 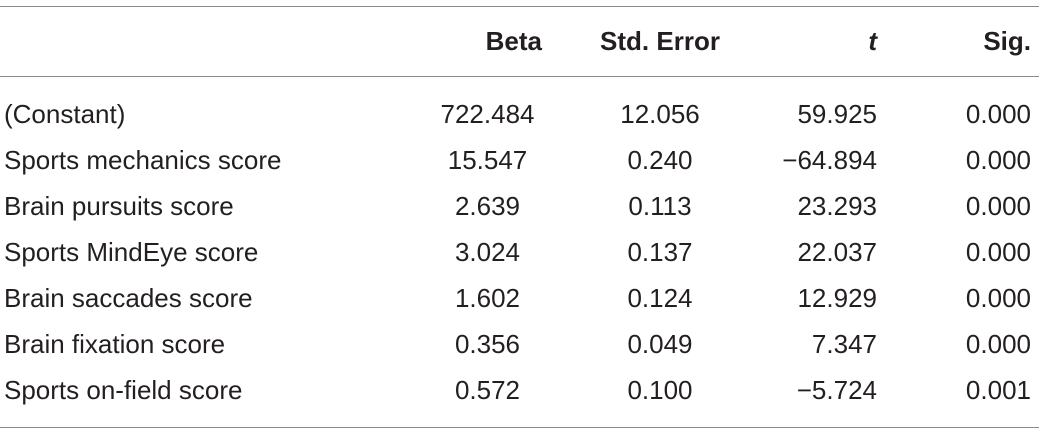 What do you see at coordinates (119, 205) in the screenshot?
I see `row-label: Brain pursuits score` at bounding box center [119, 205].